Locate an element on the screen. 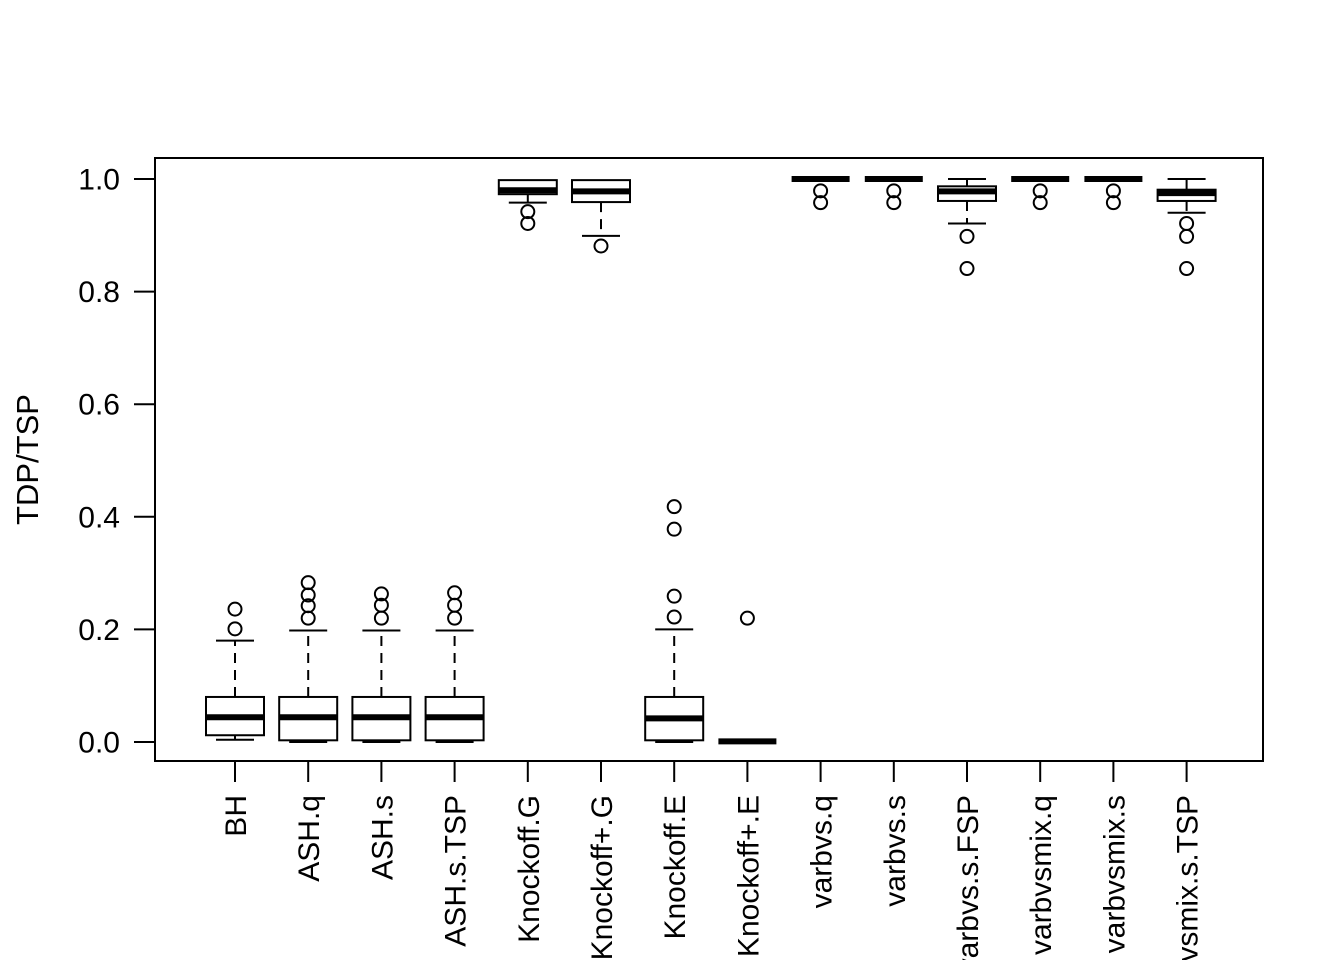 The image size is (1344, 960). boxplot-group-Knockoff.E is located at coordinates (674, 621).